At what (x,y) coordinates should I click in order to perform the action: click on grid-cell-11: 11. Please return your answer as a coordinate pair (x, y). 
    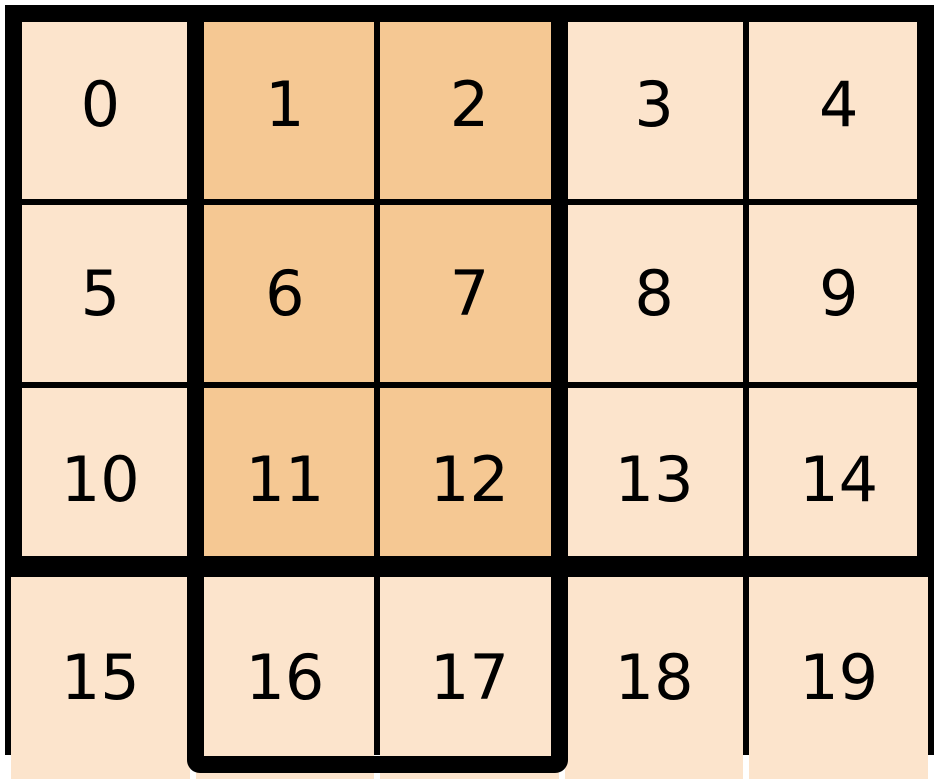
    Looking at the image, I should click on (285, 479).